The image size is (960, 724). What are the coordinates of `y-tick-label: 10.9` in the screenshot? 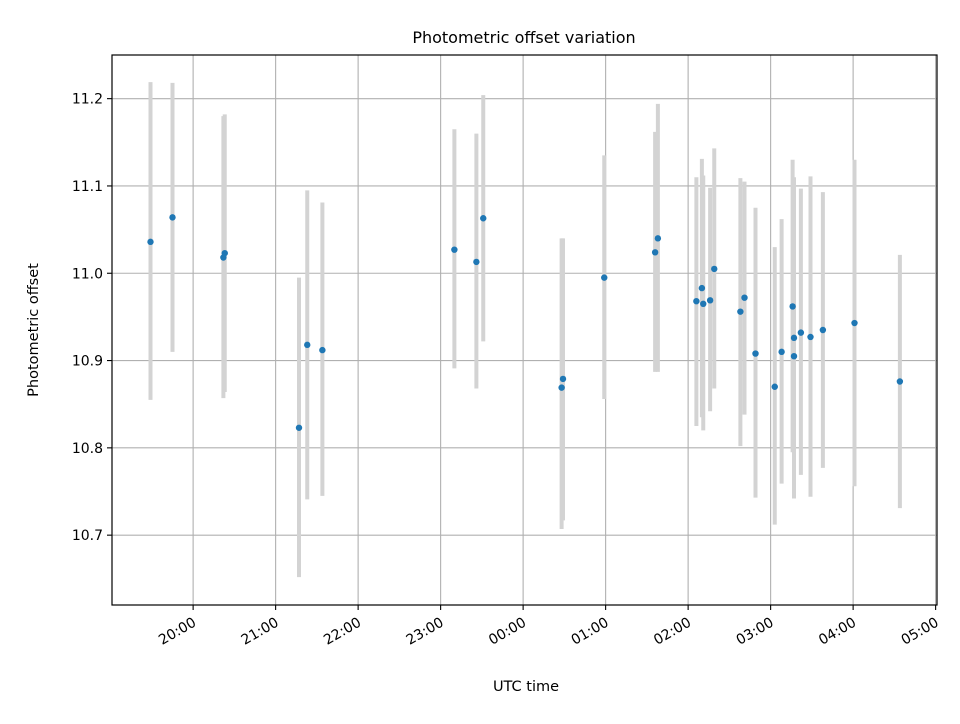 It's located at (87, 362).